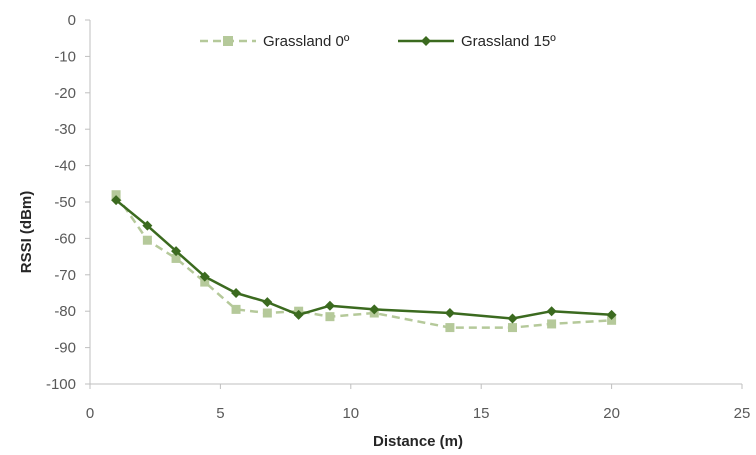  I want to click on y-tick-label: -20, so click(65, 93).